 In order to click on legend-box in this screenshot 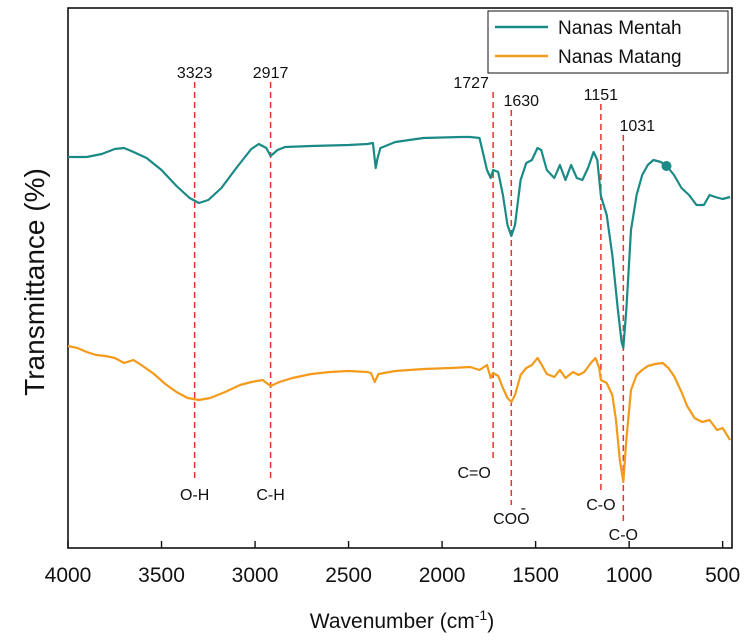, I will do `click(608, 42)`.